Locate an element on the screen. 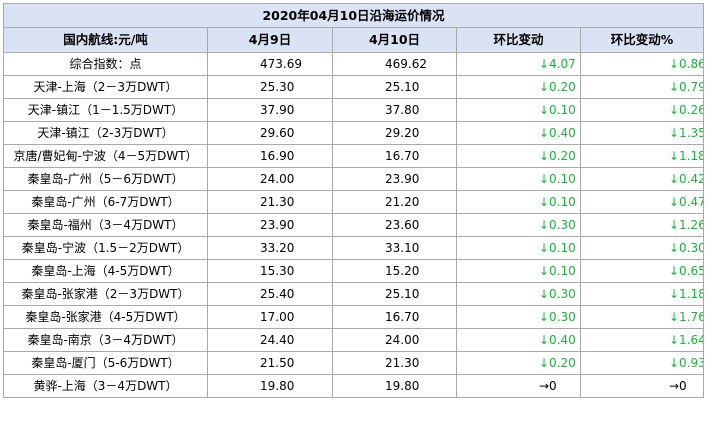 The height and width of the screenshot is (425, 711). change-pct-cell: ↓1.35% is located at coordinates (642, 133).